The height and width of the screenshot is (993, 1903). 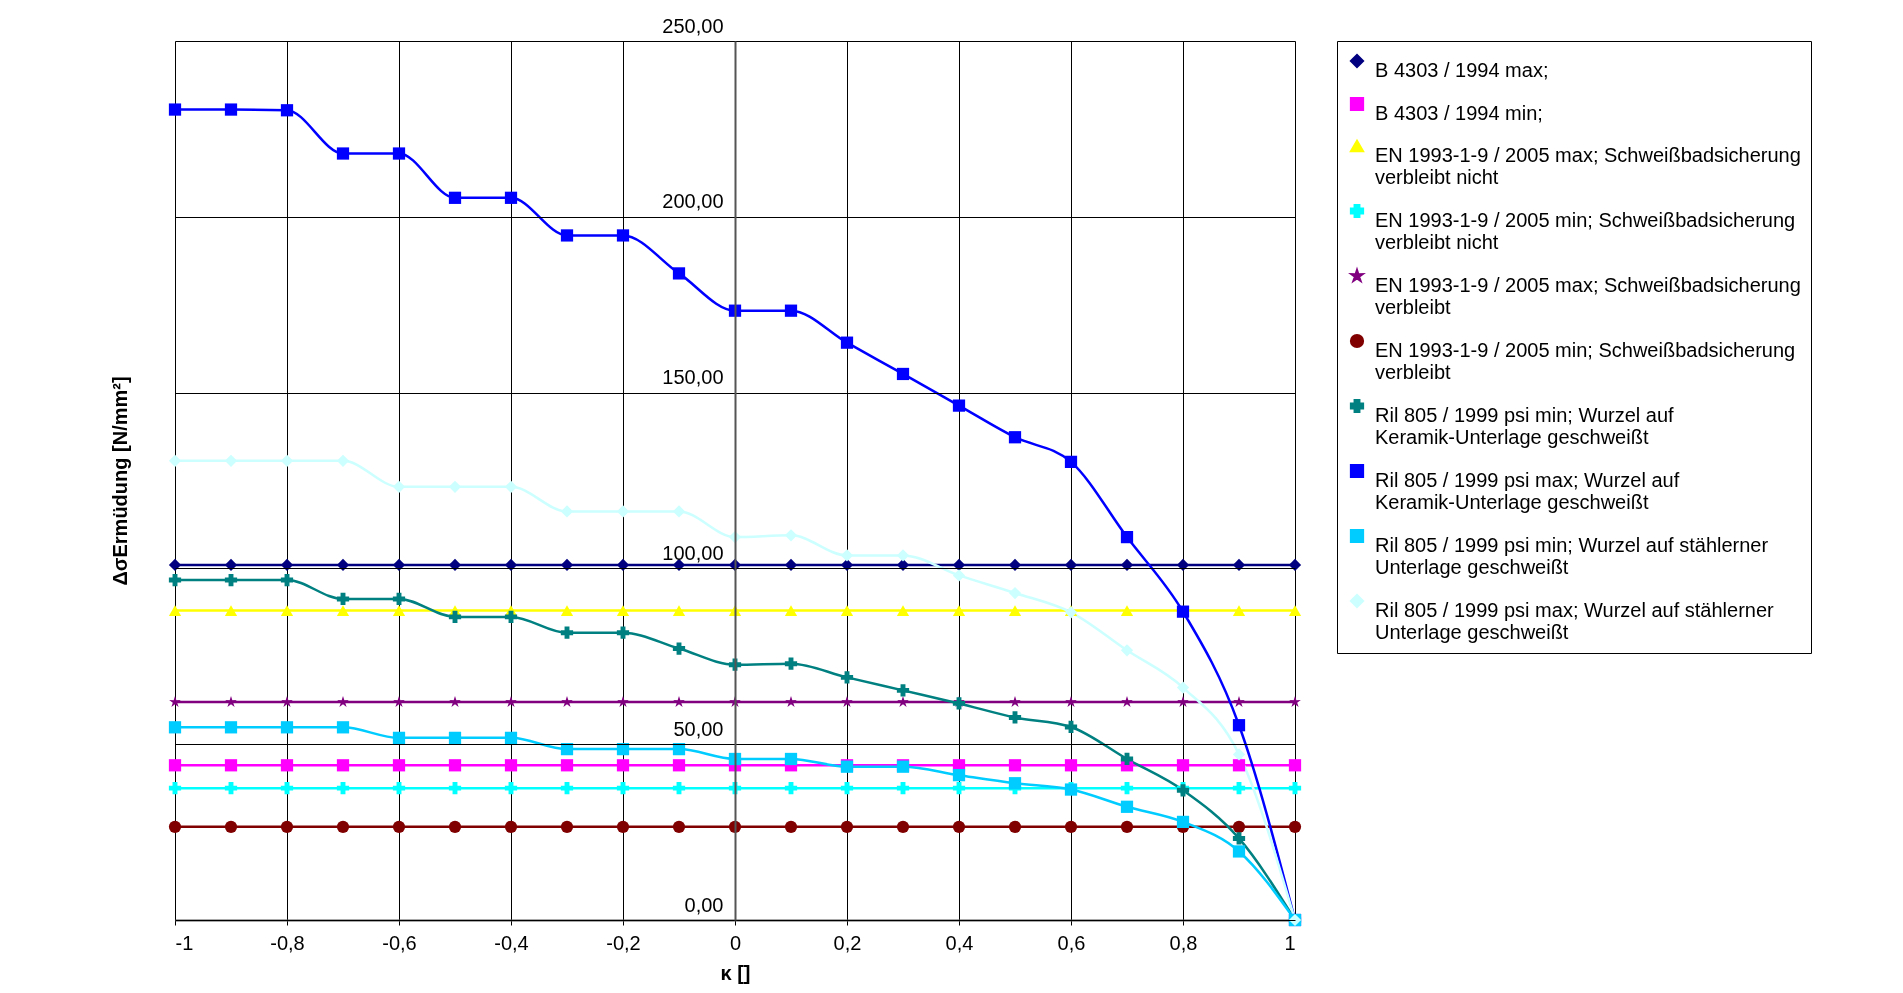 What do you see at coordinates (1572, 556) in the screenshot?
I see `legend-label: Ril 805 / 1999 psi min; Wurzel auf stählerner Unterlage geschweißt` at bounding box center [1572, 556].